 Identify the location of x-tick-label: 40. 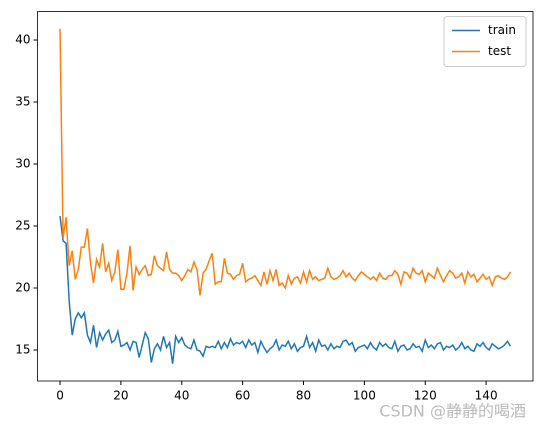
(181, 396).